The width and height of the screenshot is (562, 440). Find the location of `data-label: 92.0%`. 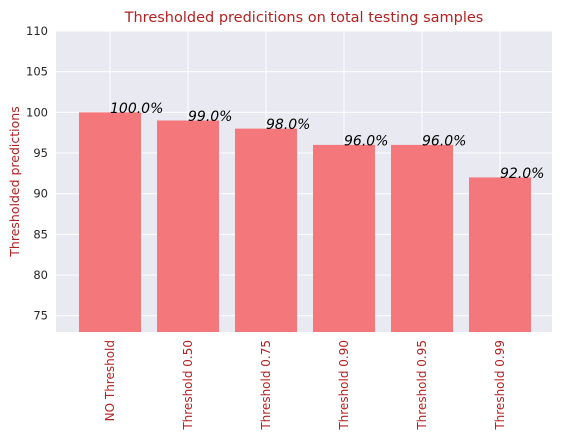

data-label: 92.0% is located at coordinates (522, 174).